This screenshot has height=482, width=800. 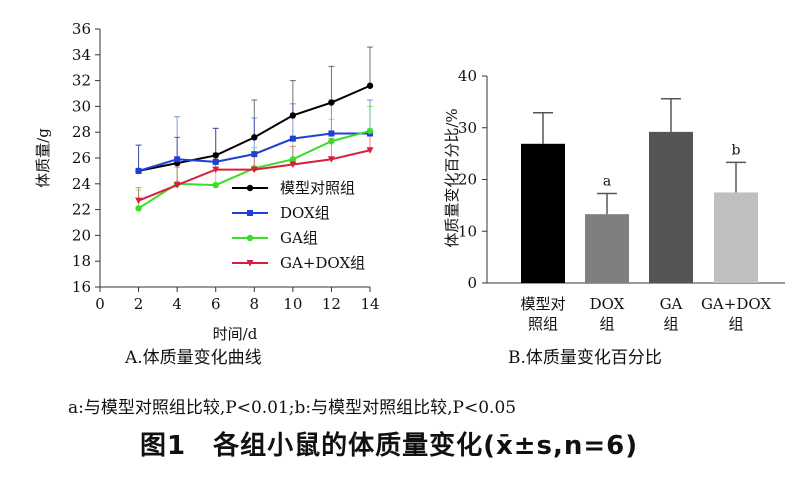 What do you see at coordinates (736, 150) in the screenshot?
I see `significance-letter: b` at bounding box center [736, 150].